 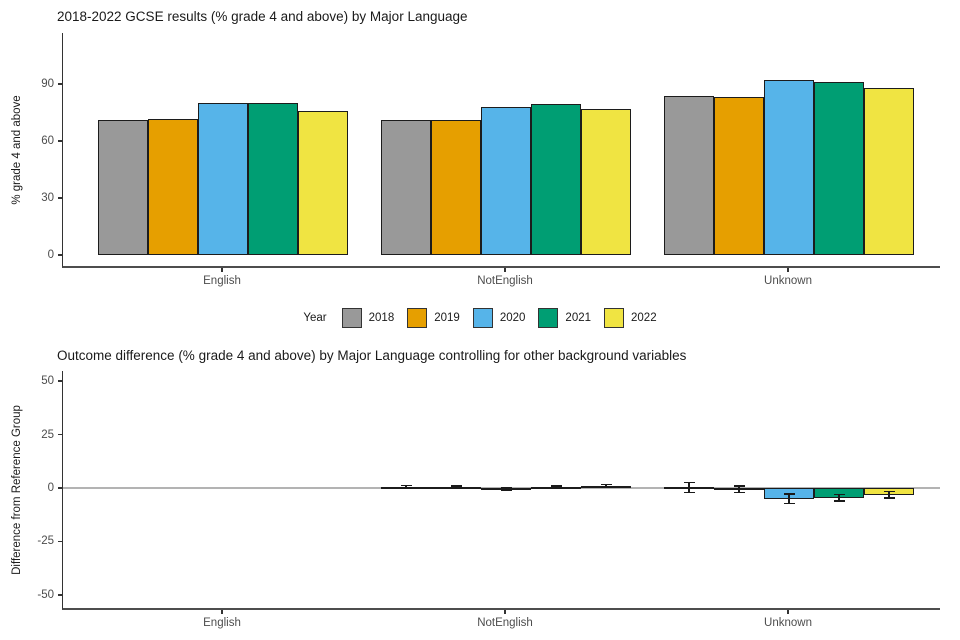 I want to click on bar-english-2020, so click(x=223, y=178).